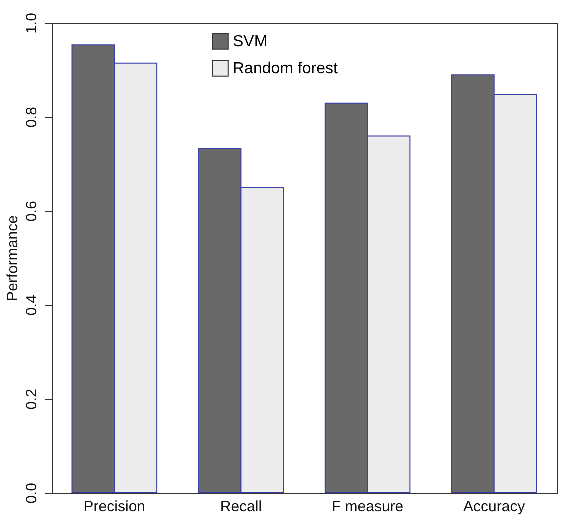 The width and height of the screenshot is (583, 519). Describe the element at coordinates (32, 493) in the screenshot. I see `y-tick-label: 0.0` at that location.